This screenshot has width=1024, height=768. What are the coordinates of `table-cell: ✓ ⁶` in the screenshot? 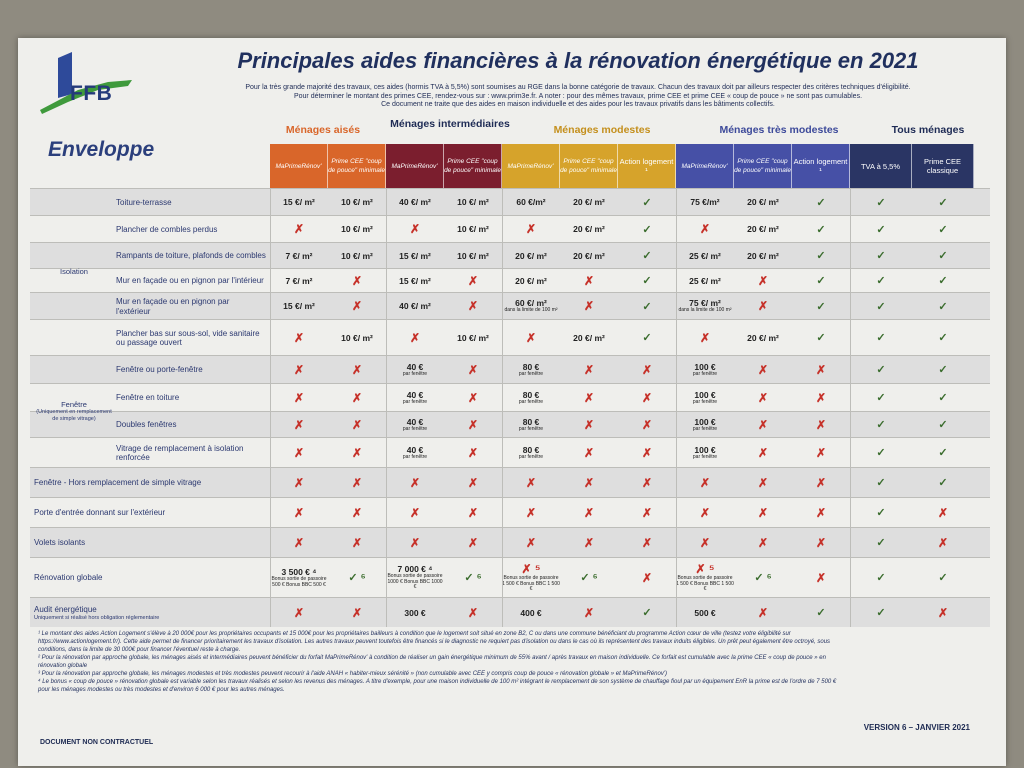 It's located at (763, 577).